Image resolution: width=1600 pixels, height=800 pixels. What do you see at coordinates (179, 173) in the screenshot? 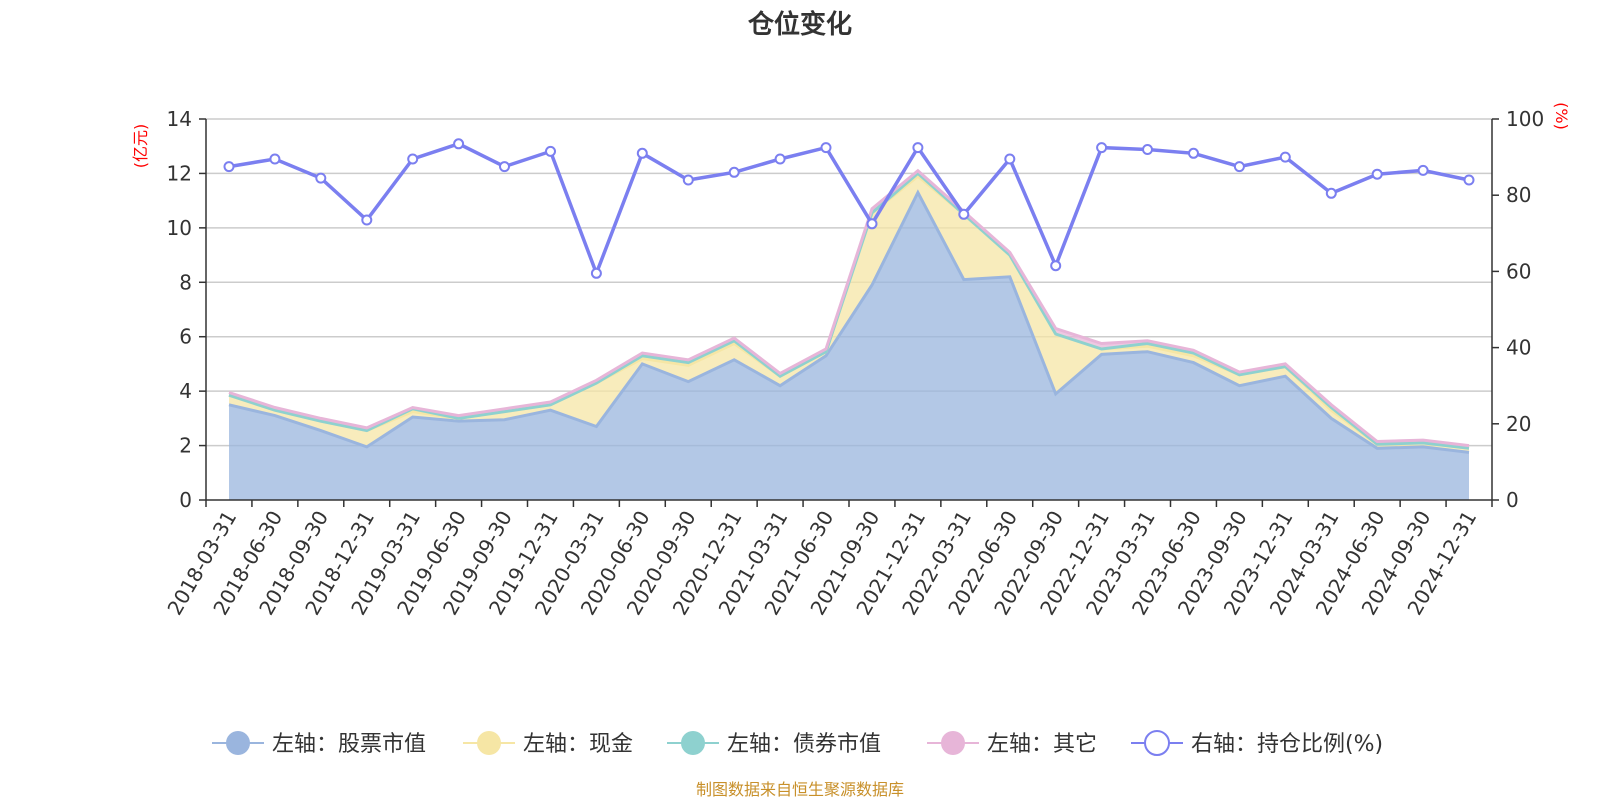
I see `left-tick-label: 12` at bounding box center [179, 173].